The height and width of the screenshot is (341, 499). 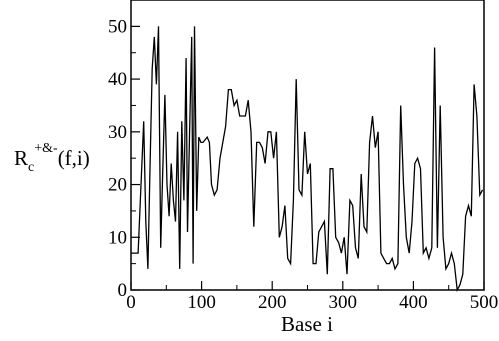 What do you see at coordinates (272, 302) in the screenshot?
I see `x-tick-label: 200` at bounding box center [272, 302].